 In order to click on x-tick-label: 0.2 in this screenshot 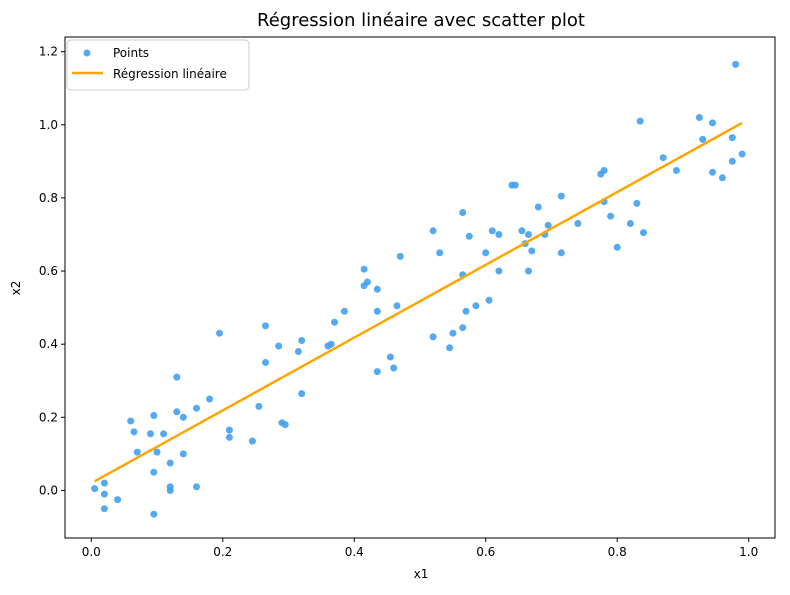, I will do `click(222, 552)`.